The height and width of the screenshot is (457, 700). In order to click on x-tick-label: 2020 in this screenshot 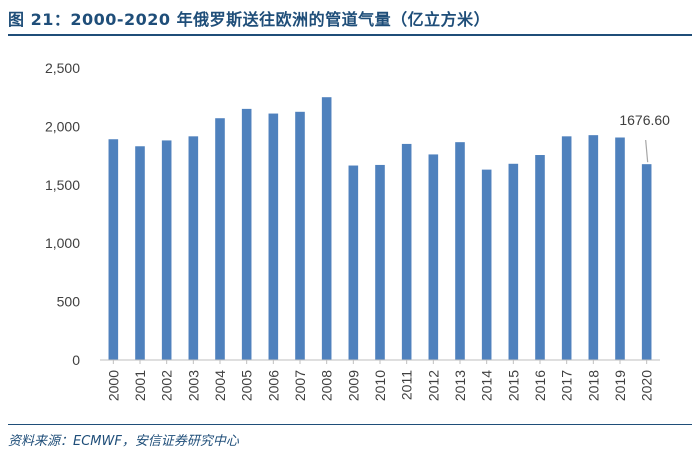, I will do `click(647, 385)`.